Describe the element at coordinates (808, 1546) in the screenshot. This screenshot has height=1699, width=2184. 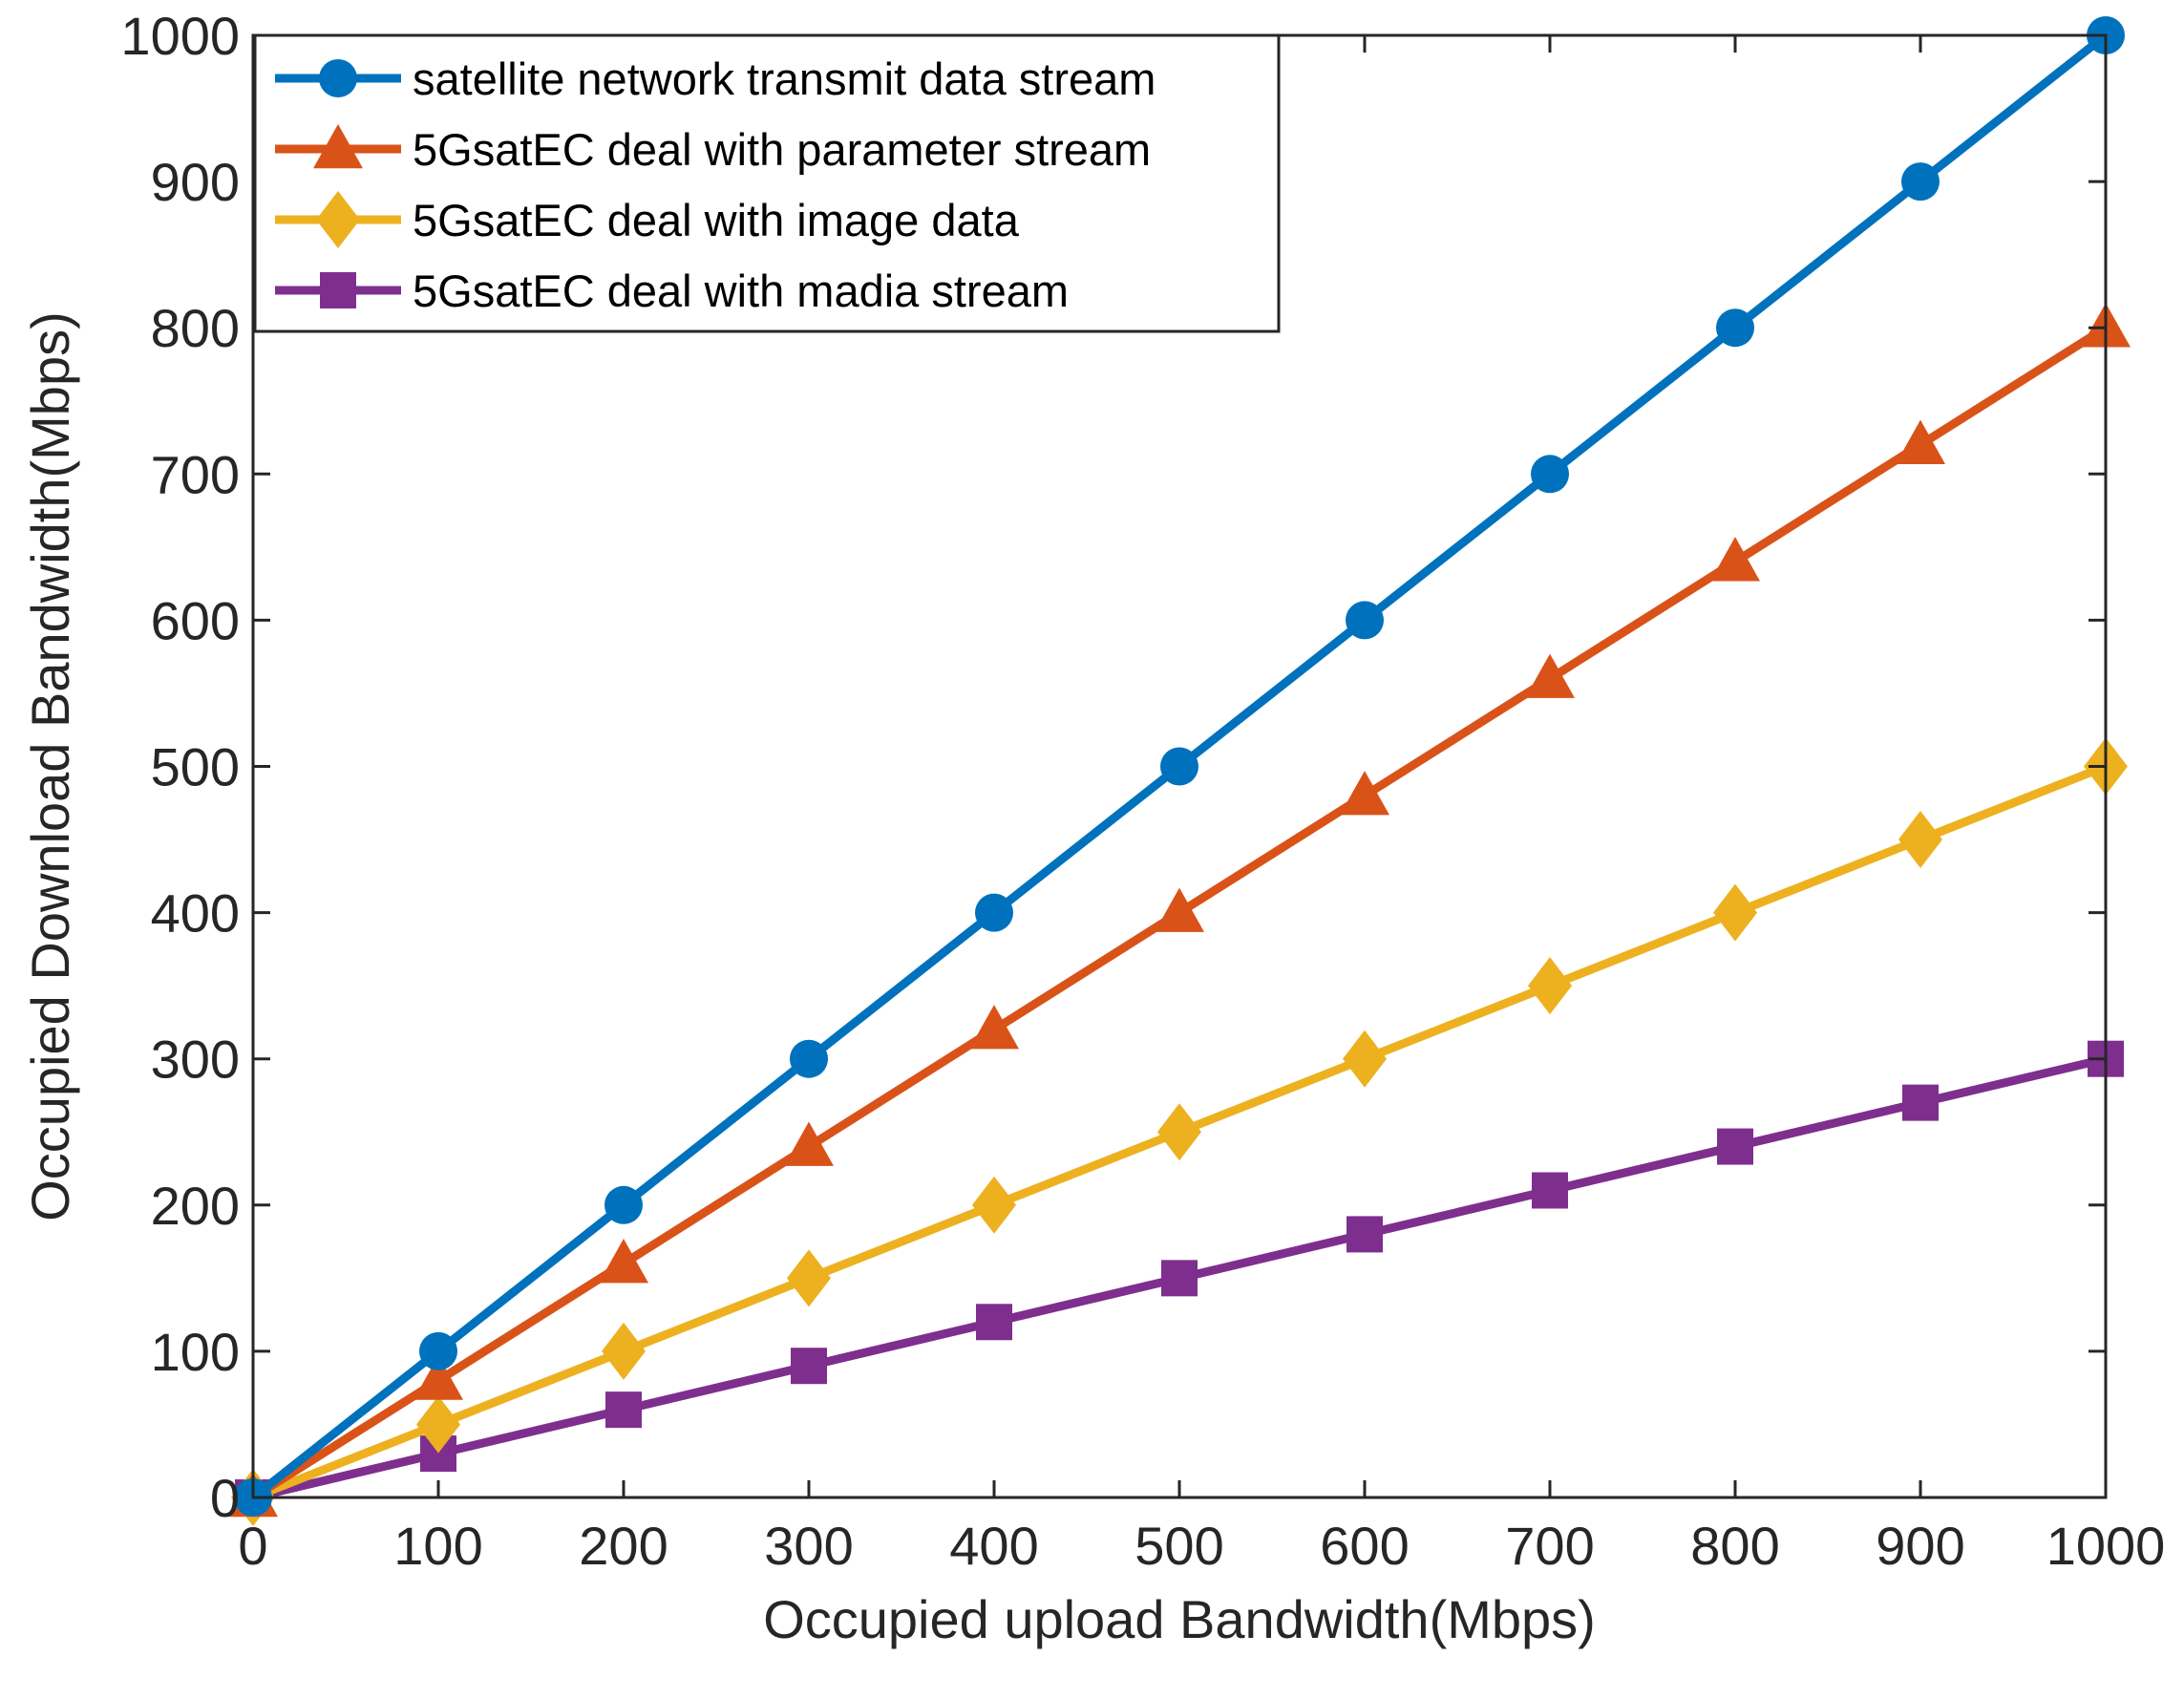
I see `x-tick-label-3: 300` at that location.